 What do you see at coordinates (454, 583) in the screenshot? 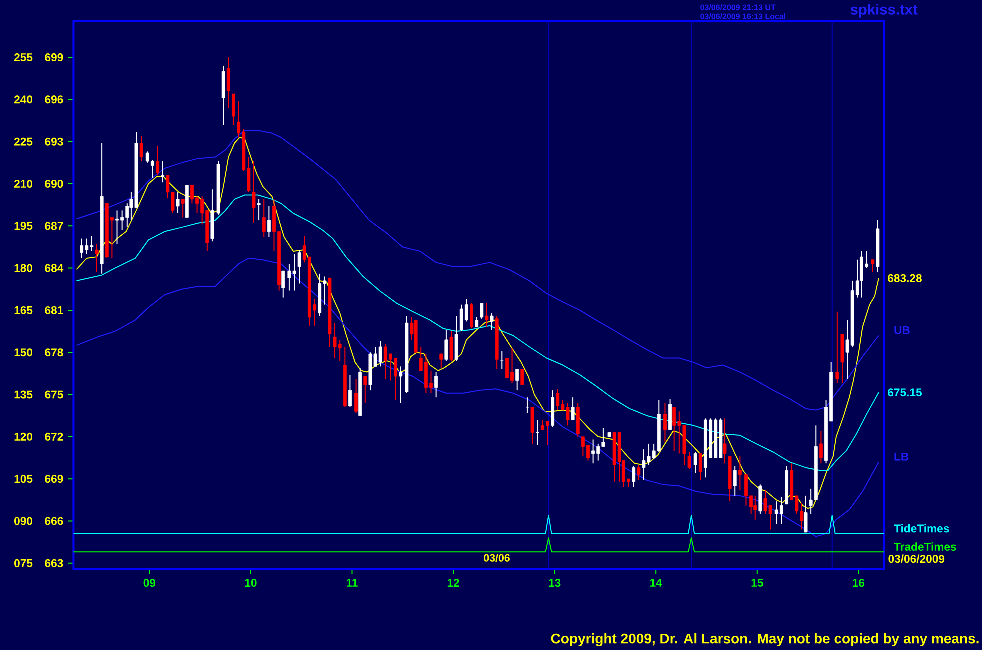
I see `x-tick-label: 12` at bounding box center [454, 583].